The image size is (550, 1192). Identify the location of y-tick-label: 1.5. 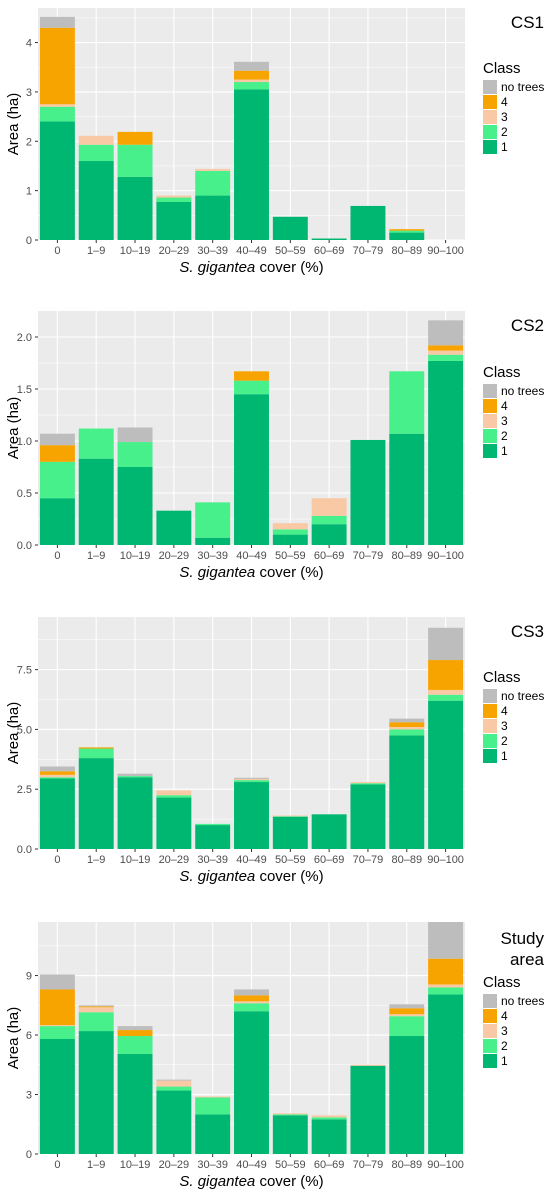
(24, 390).